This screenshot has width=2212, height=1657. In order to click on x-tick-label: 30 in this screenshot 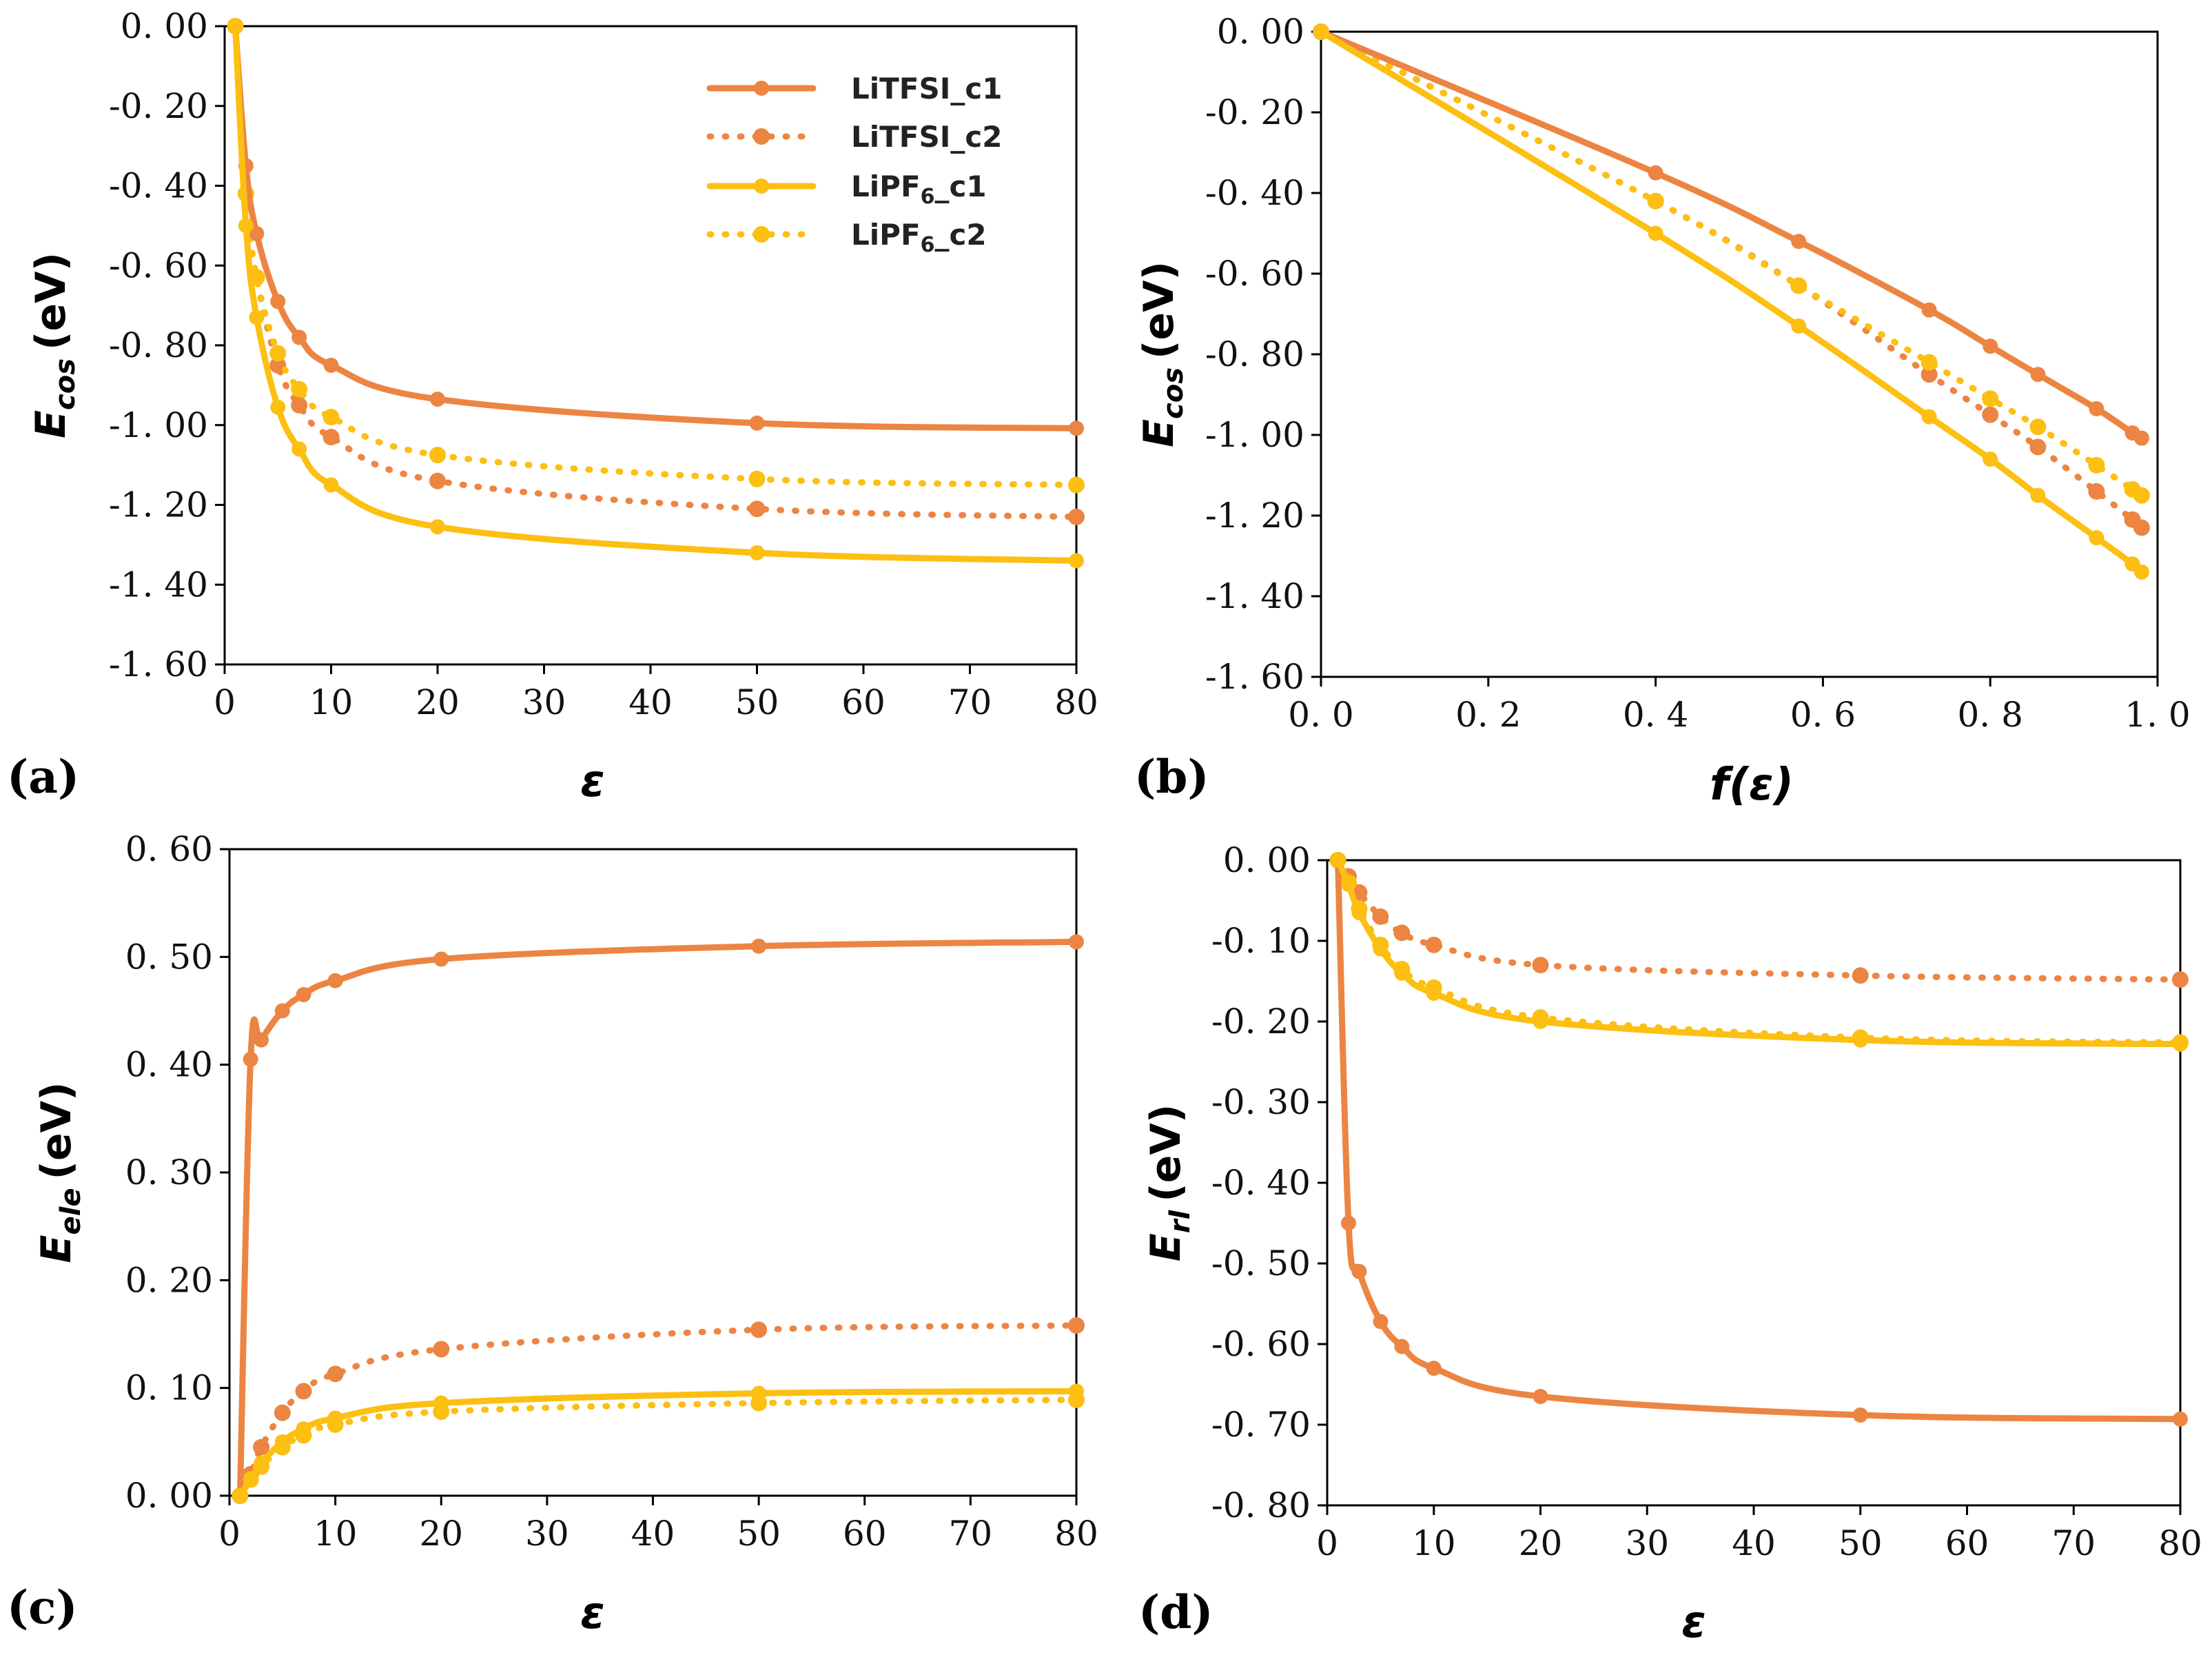, I will do `click(1647, 1543)`.